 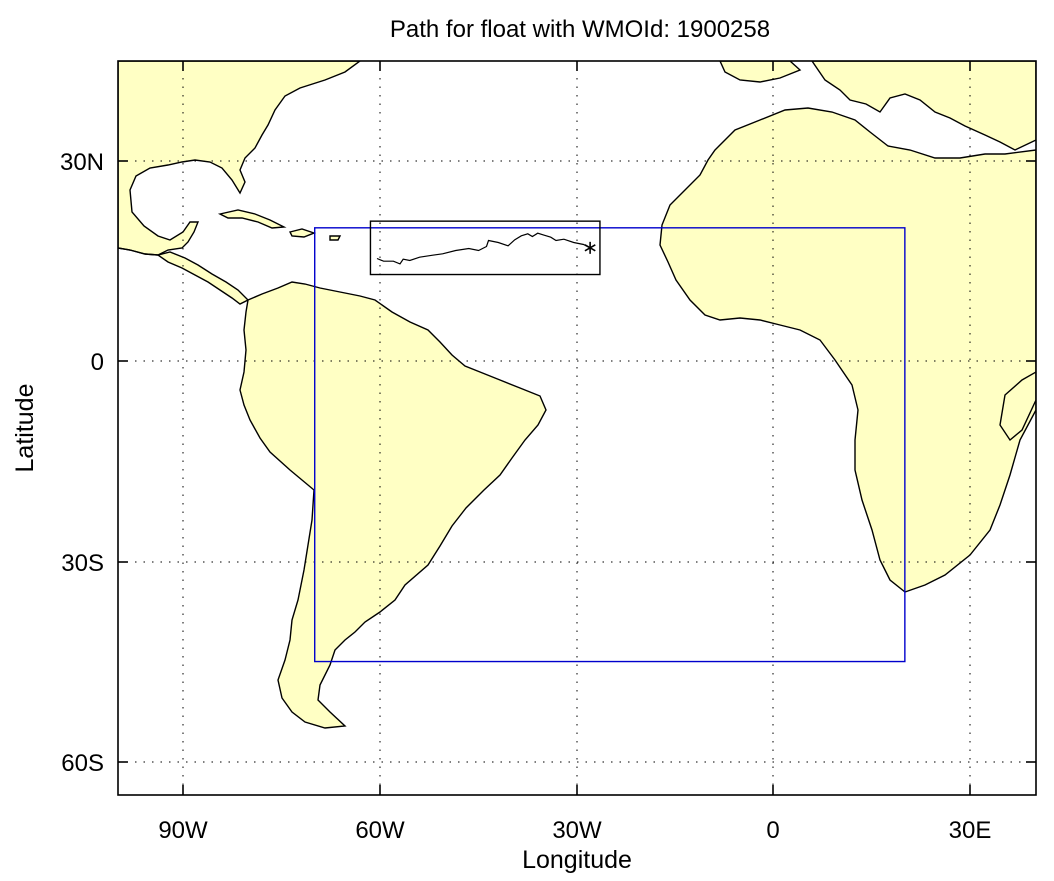 I want to click on y-tick-label-30n: 30N, so click(x=82, y=162).